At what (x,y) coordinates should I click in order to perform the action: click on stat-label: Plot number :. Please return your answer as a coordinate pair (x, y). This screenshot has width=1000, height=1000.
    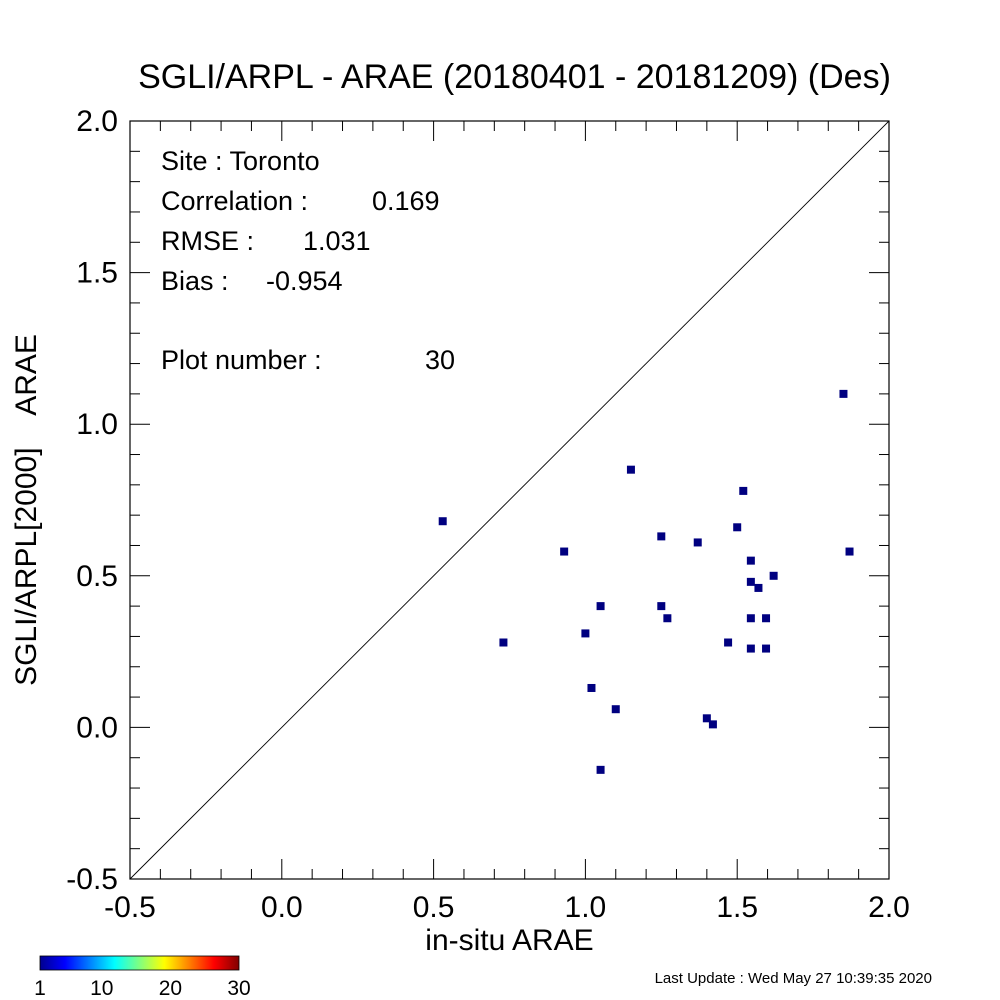
    Looking at the image, I should click on (241, 360).